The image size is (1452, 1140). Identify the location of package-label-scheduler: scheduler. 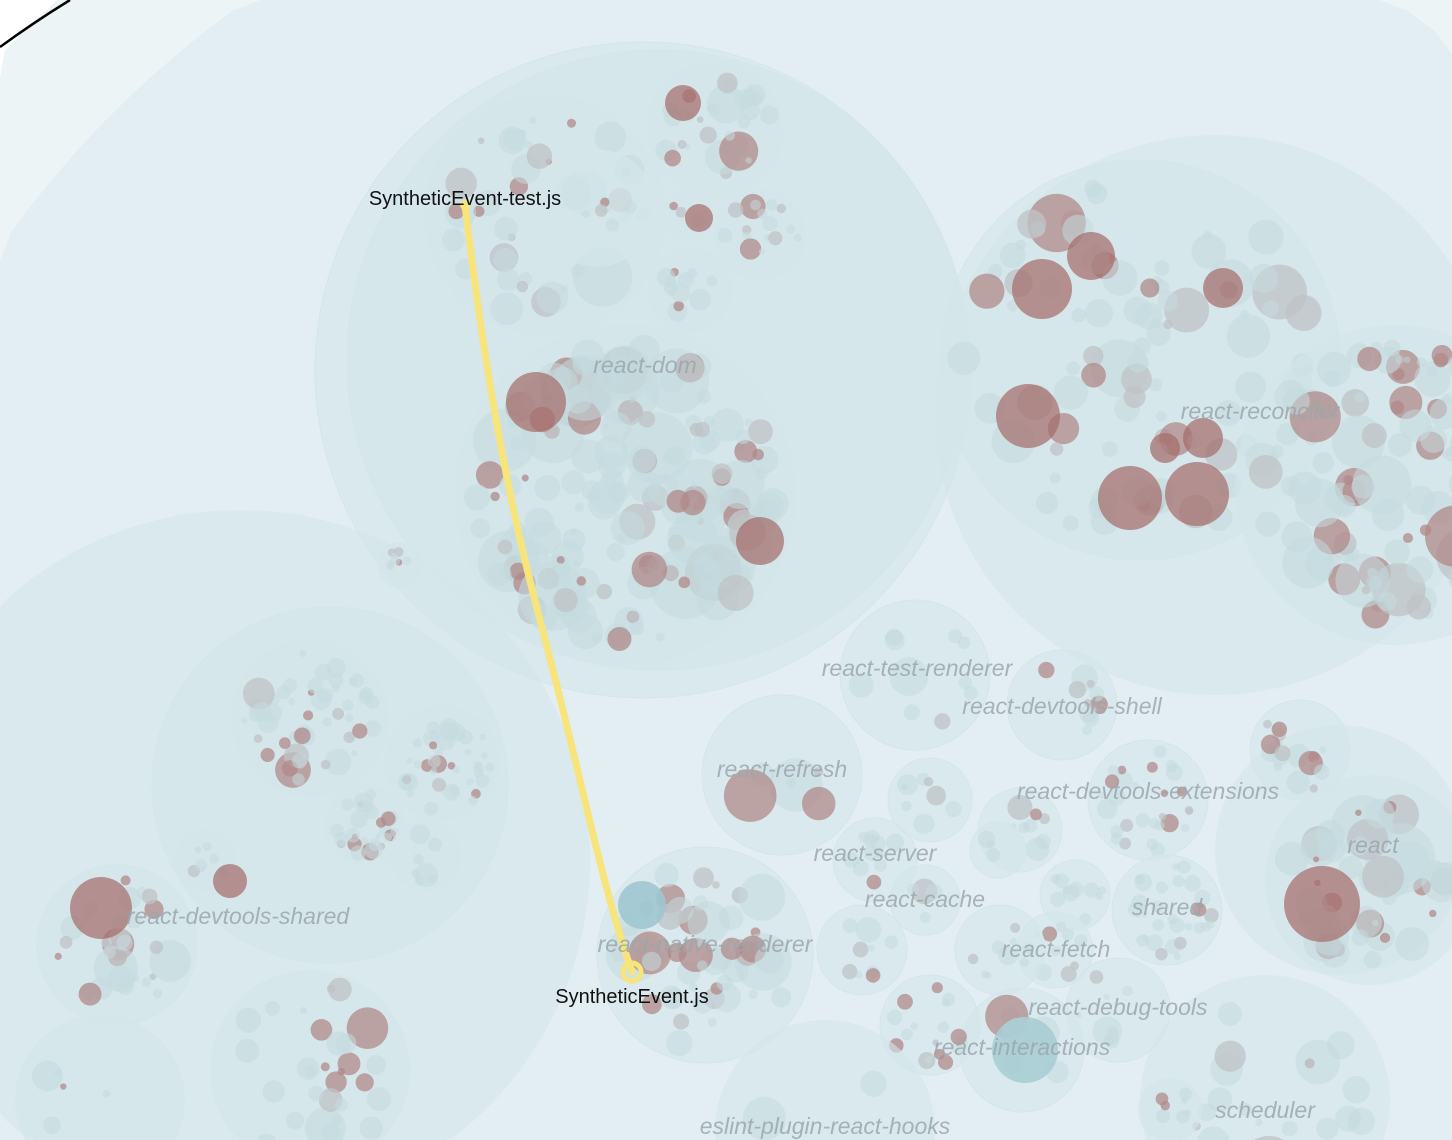
(1265, 1110).